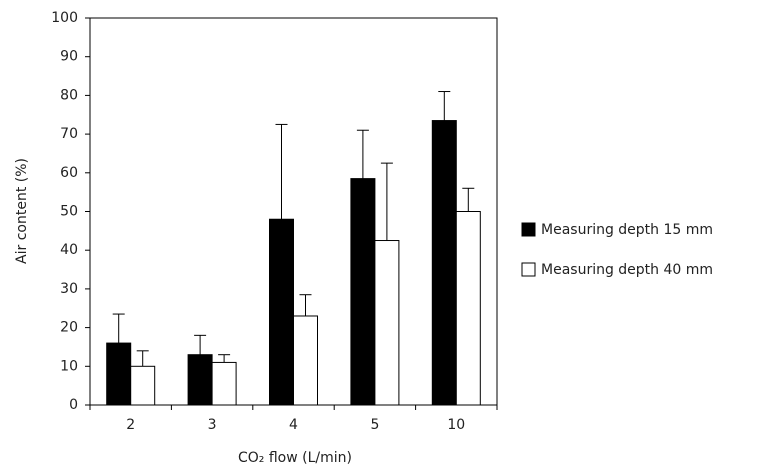  I want to click on y-tick-label: 30, so click(69, 289).